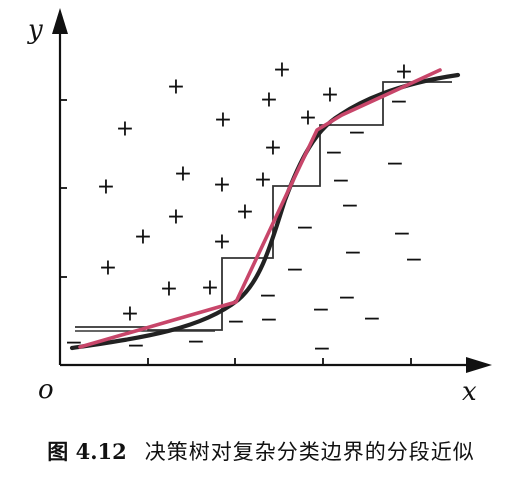 The width and height of the screenshot is (522, 477). What do you see at coordinates (46, 390) in the screenshot?
I see `origin-label: o` at bounding box center [46, 390].